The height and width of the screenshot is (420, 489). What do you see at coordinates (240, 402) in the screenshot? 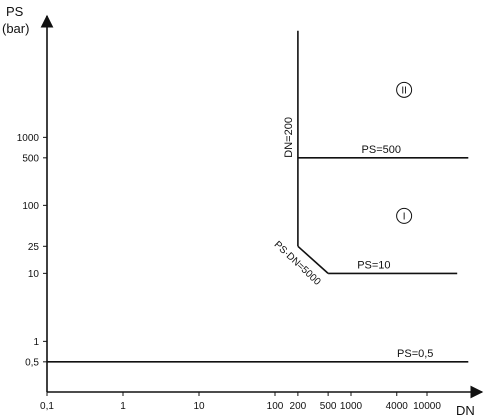
I see `x-ticks: 0,1 1 10 100 200 500 1000 4000 10000` at bounding box center [240, 402].